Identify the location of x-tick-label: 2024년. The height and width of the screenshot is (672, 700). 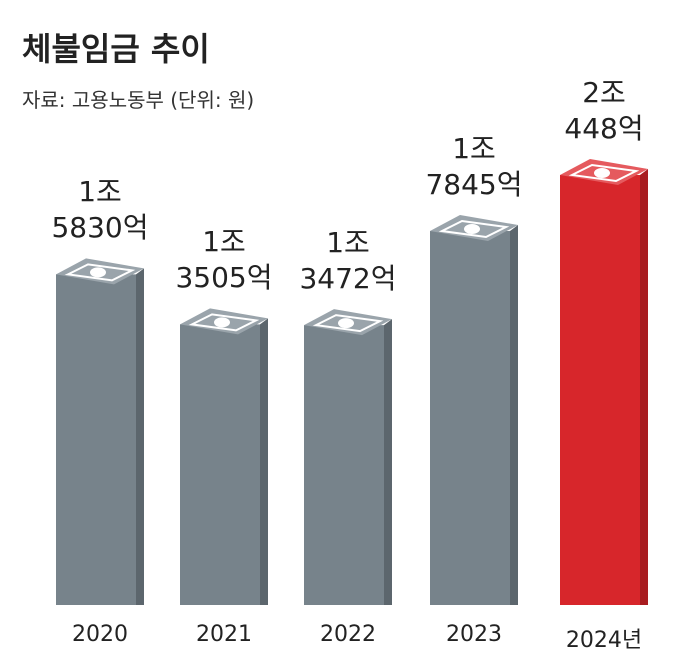
(604, 640).